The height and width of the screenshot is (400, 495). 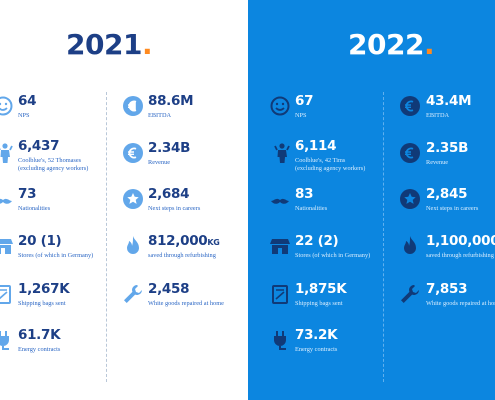 What do you see at coordinates (460, 241) in the screenshot?
I see `refurb-value: 1,100,000` at bounding box center [460, 241].